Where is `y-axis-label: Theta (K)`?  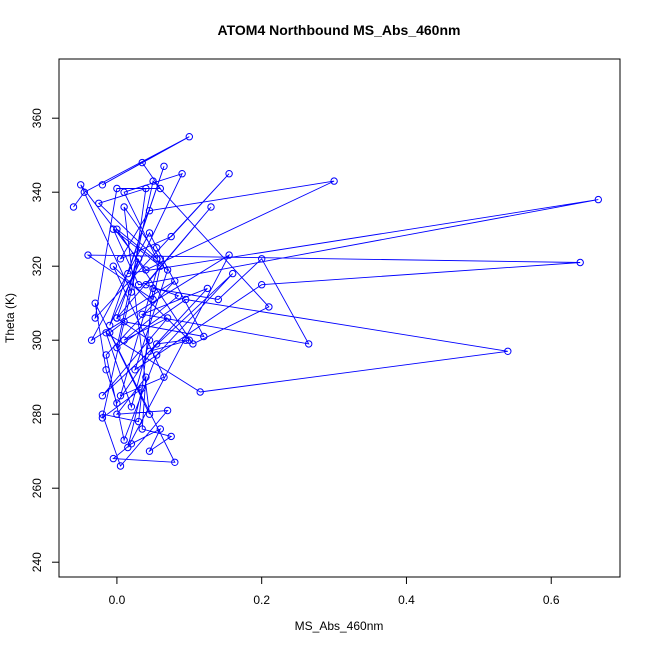 y-axis-label: Theta (K) is located at coordinates (10, 318).